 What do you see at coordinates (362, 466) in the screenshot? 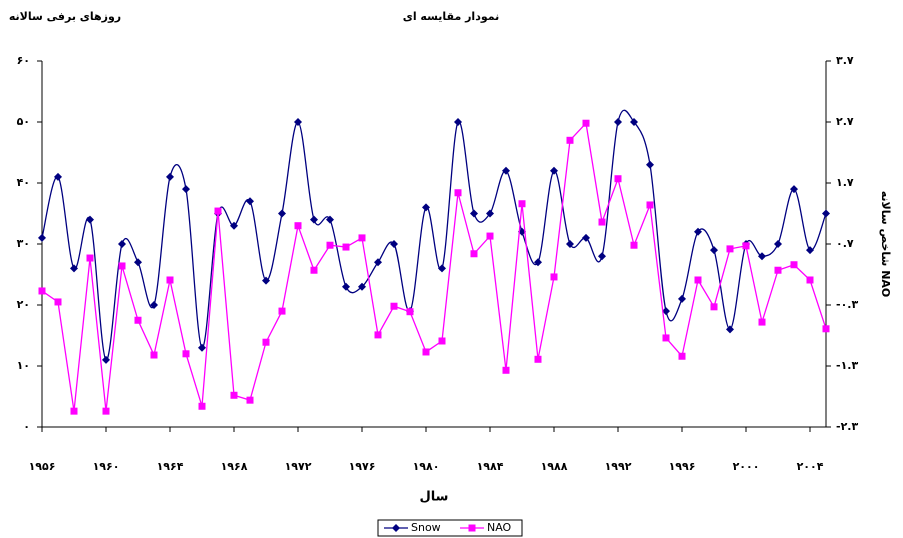
I see `x-tick-label: ۱۹۷۶` at bounding box center [362, 466].